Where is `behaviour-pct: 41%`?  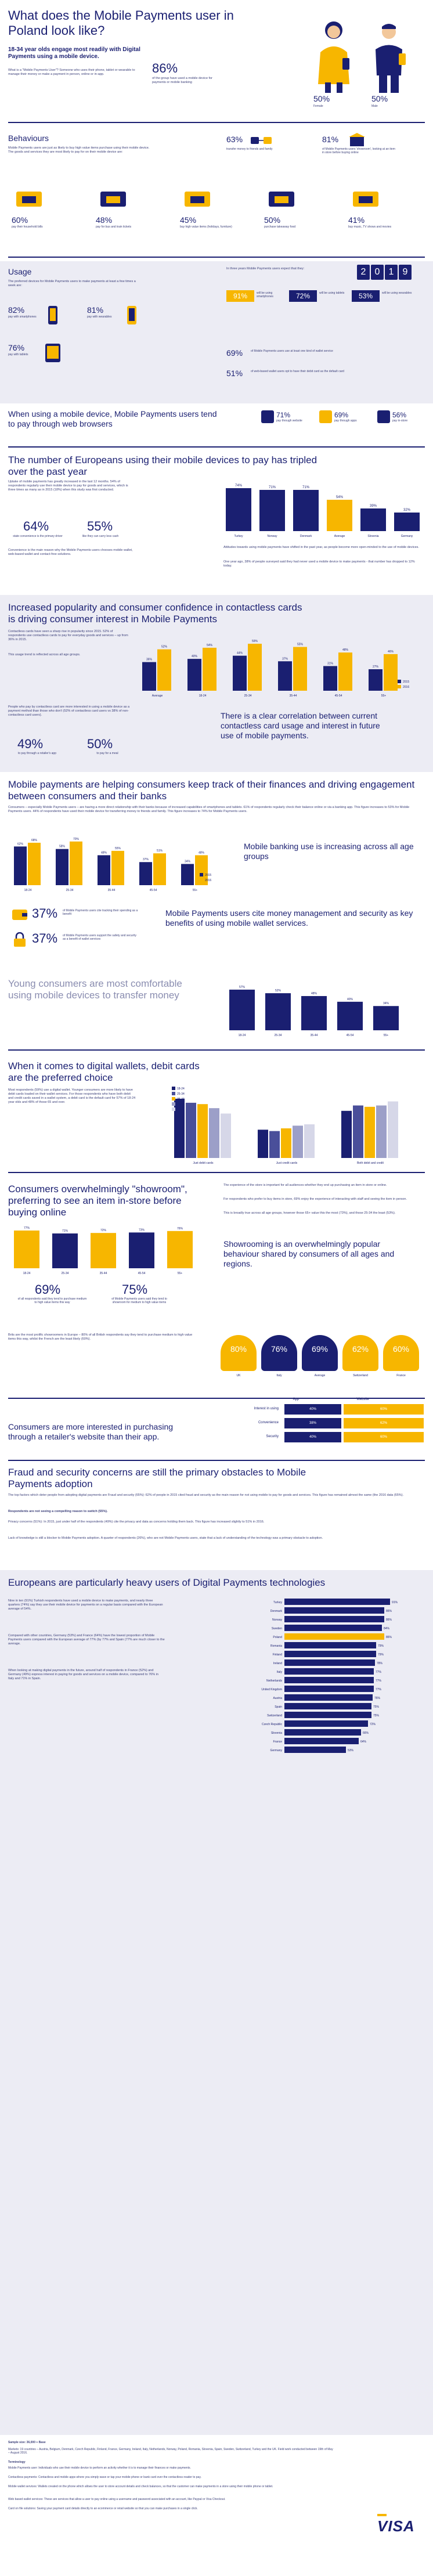 behaviour-pct: 41% is located at coordinates (356, 220).